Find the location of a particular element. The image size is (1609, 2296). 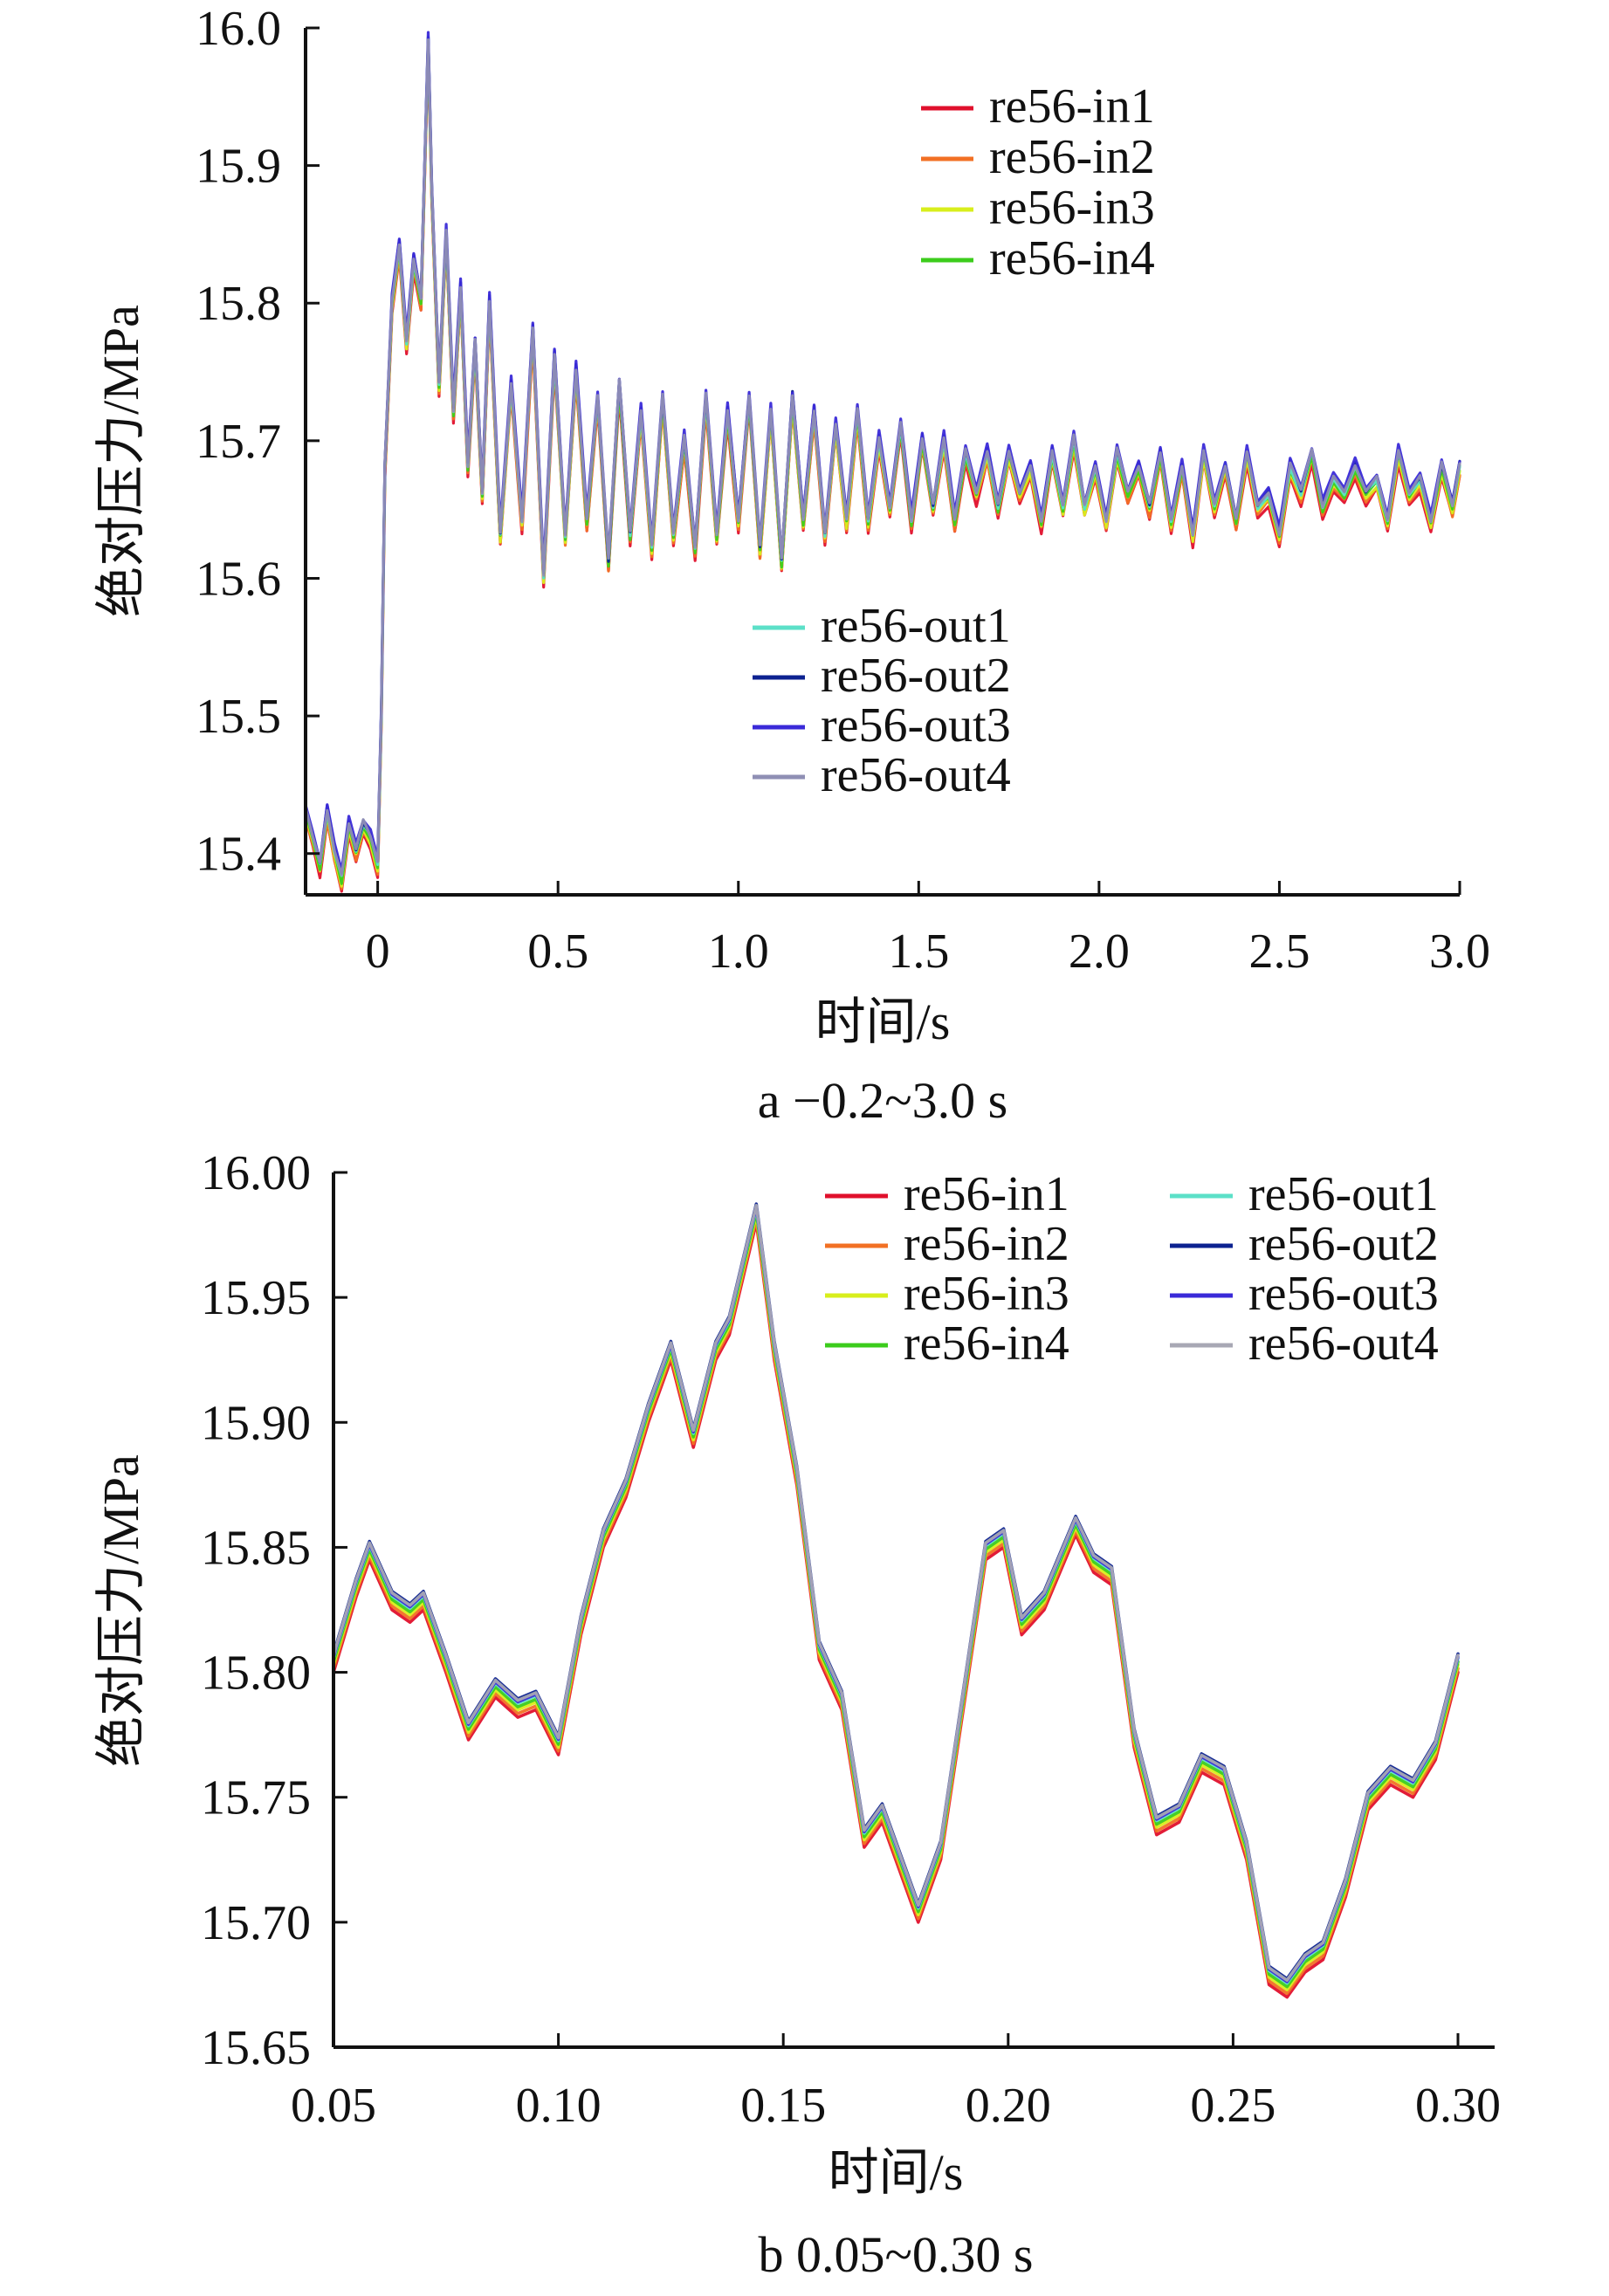

y-tick-label: 16.0 is located at coordinates (238, 29).